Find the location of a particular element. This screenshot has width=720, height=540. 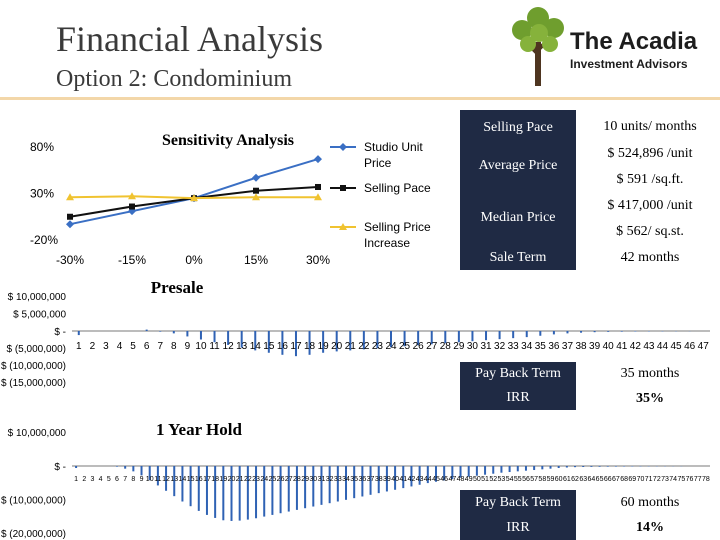

x-tick-label: 7 is located at coordinates (125, 479).